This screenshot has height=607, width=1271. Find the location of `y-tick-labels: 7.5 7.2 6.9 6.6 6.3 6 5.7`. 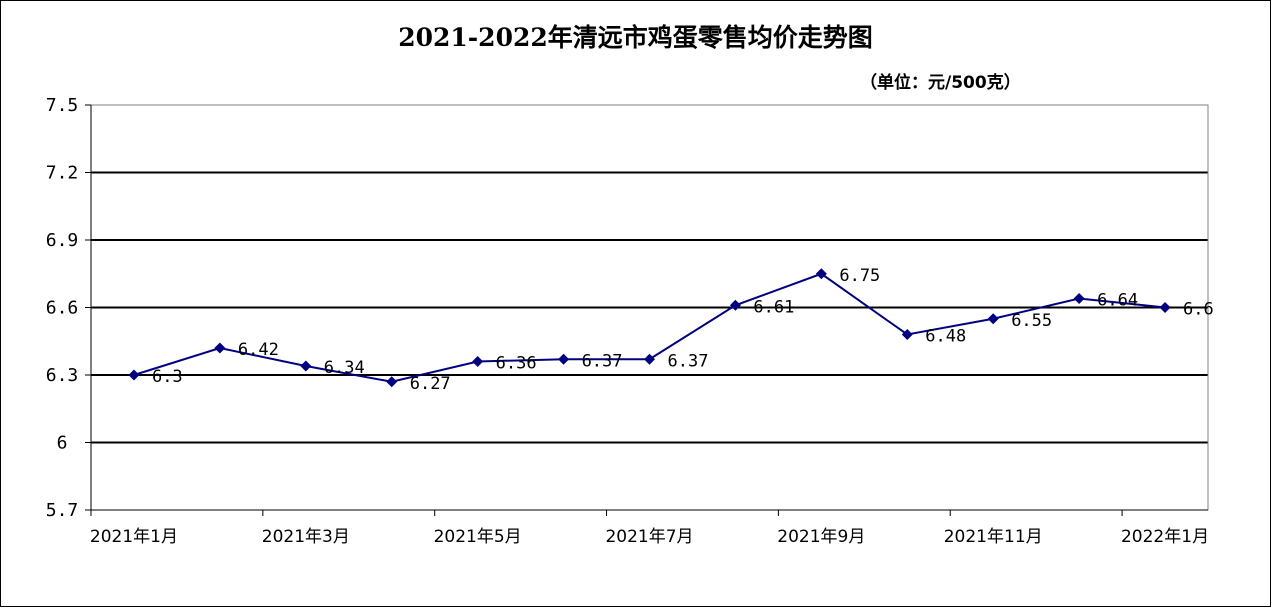

y-tick-labels: 7.5 7.2 6.9 6.6 6.3 6 5.7 is located at coordinates (62, 308).